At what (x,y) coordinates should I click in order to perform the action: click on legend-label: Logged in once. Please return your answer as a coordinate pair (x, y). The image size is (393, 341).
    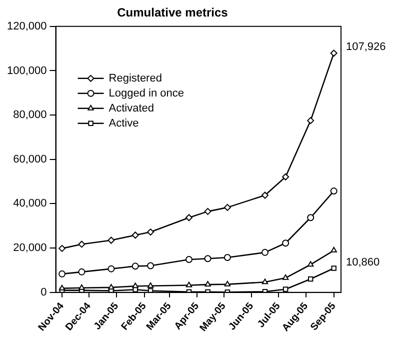
    Looking at the image, I should click on (146, 93).